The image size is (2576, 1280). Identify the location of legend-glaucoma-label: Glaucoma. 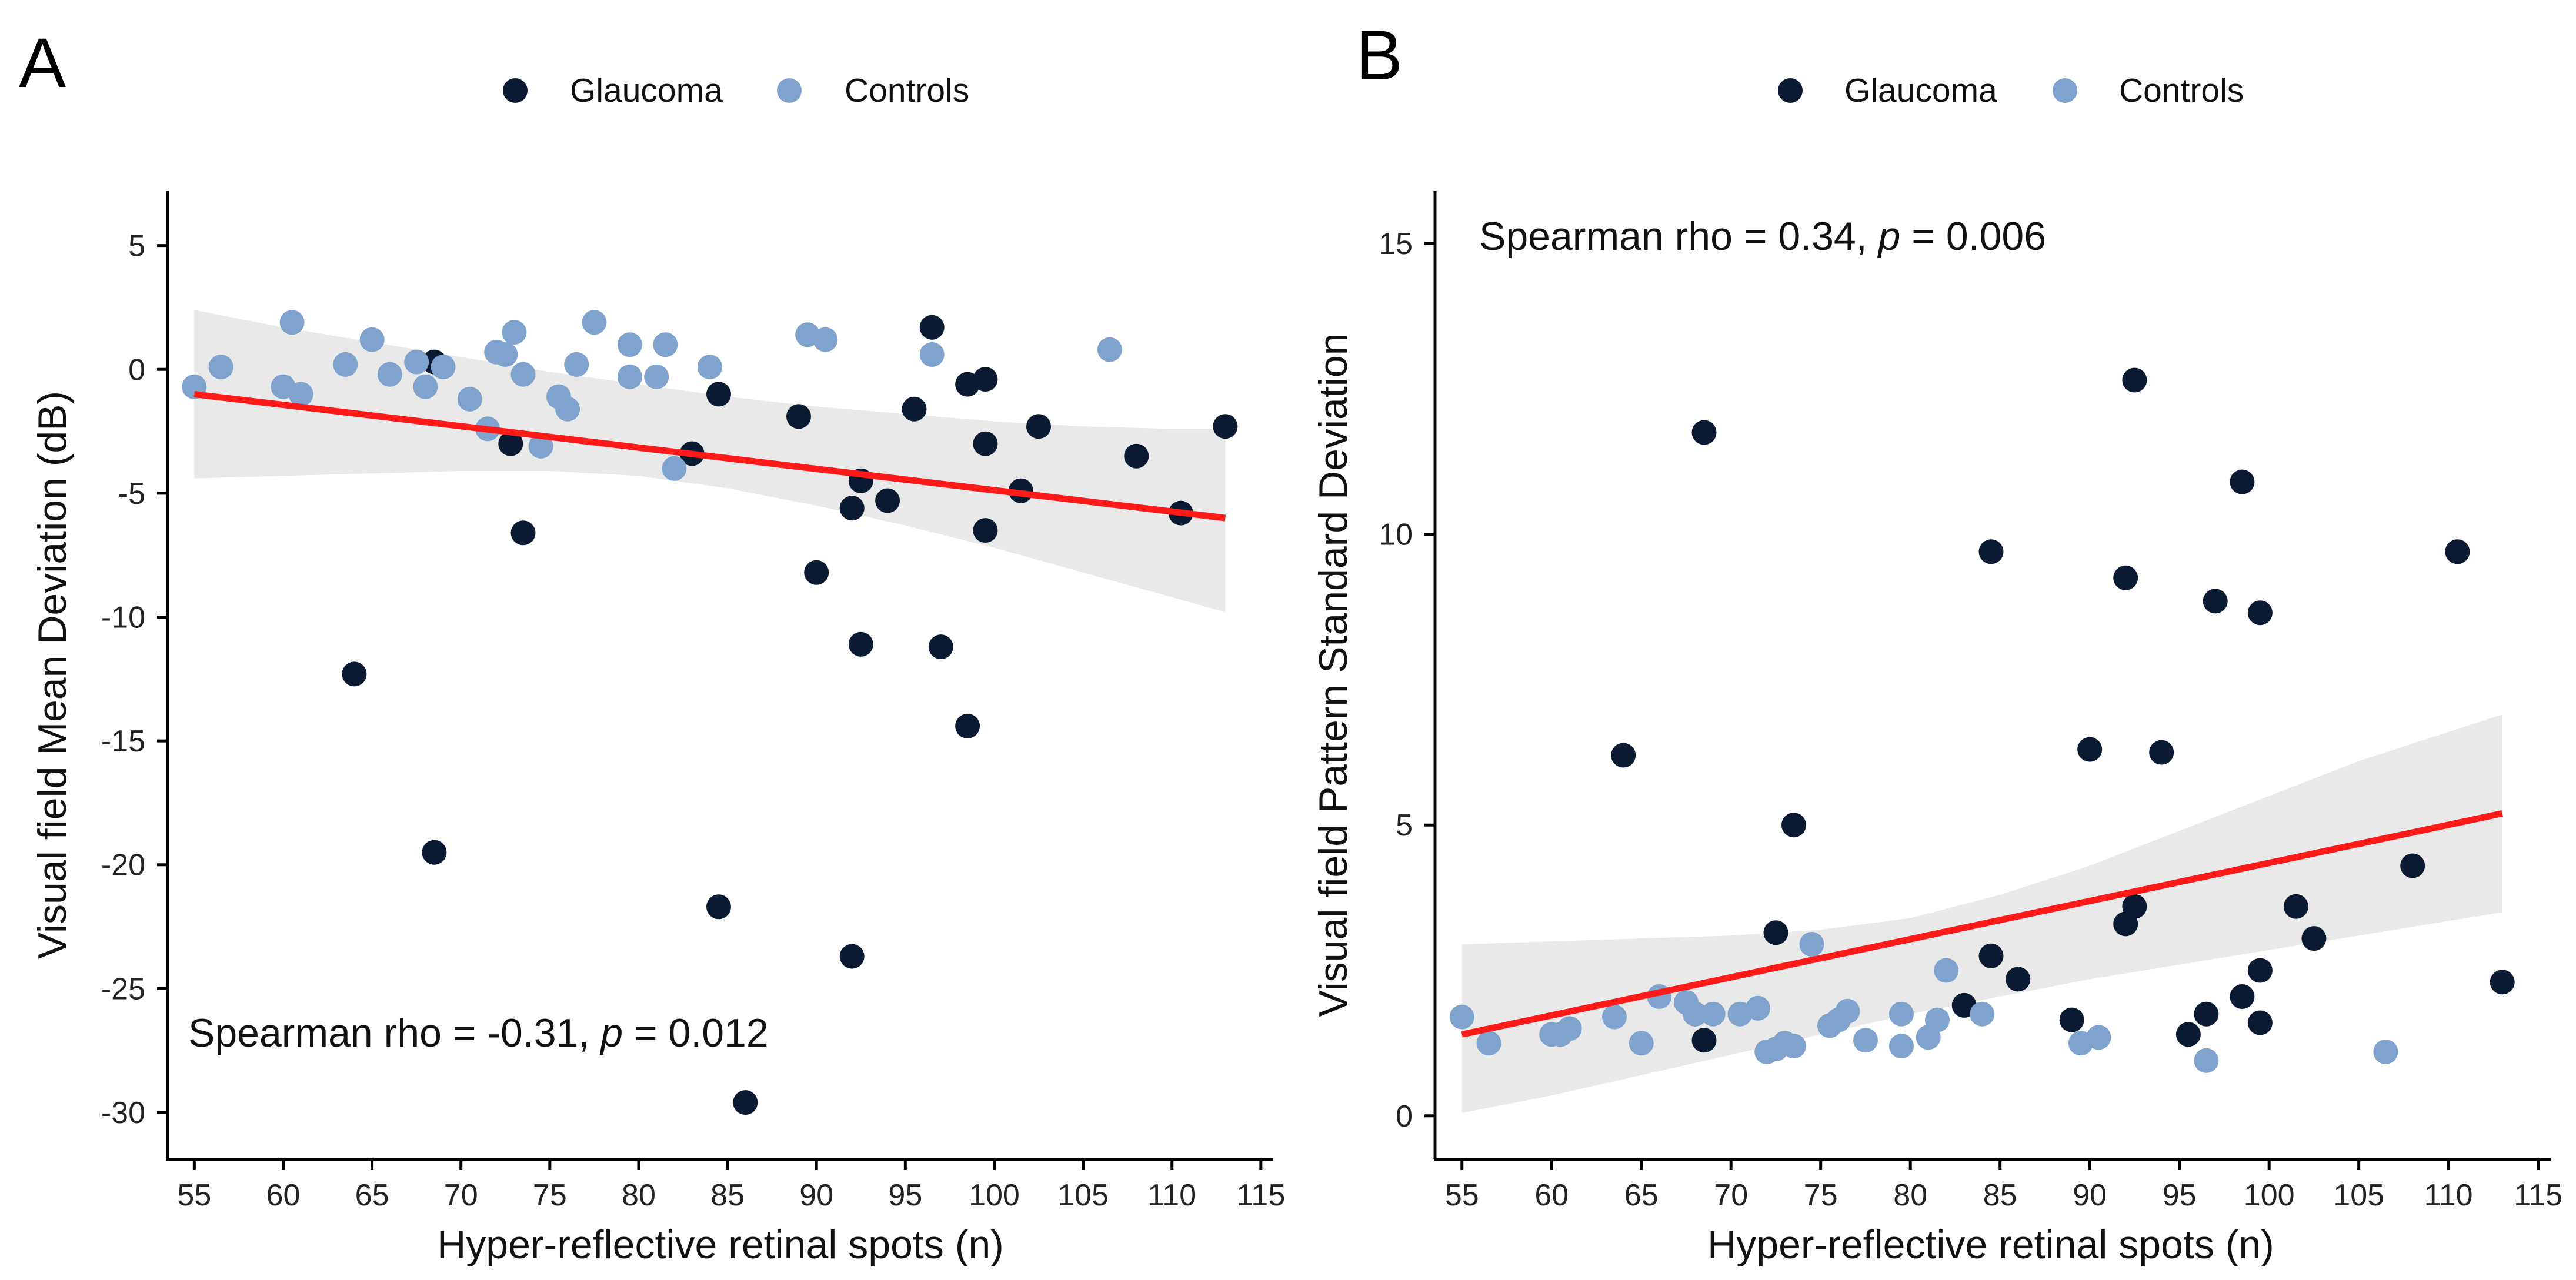
(646, 90).